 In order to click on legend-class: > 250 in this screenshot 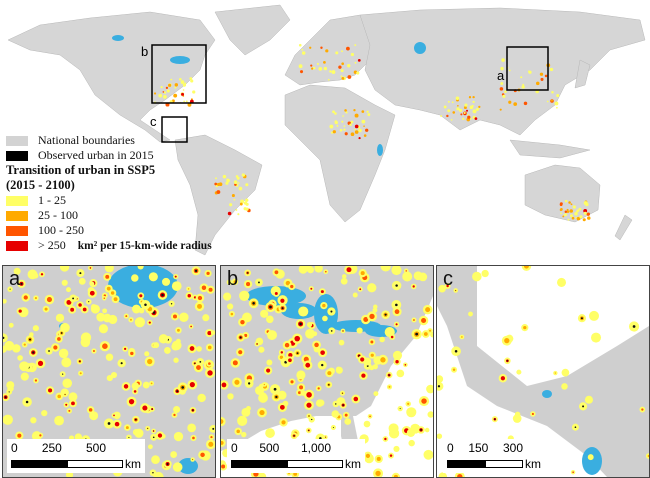, I will do `click(52, 245)`.